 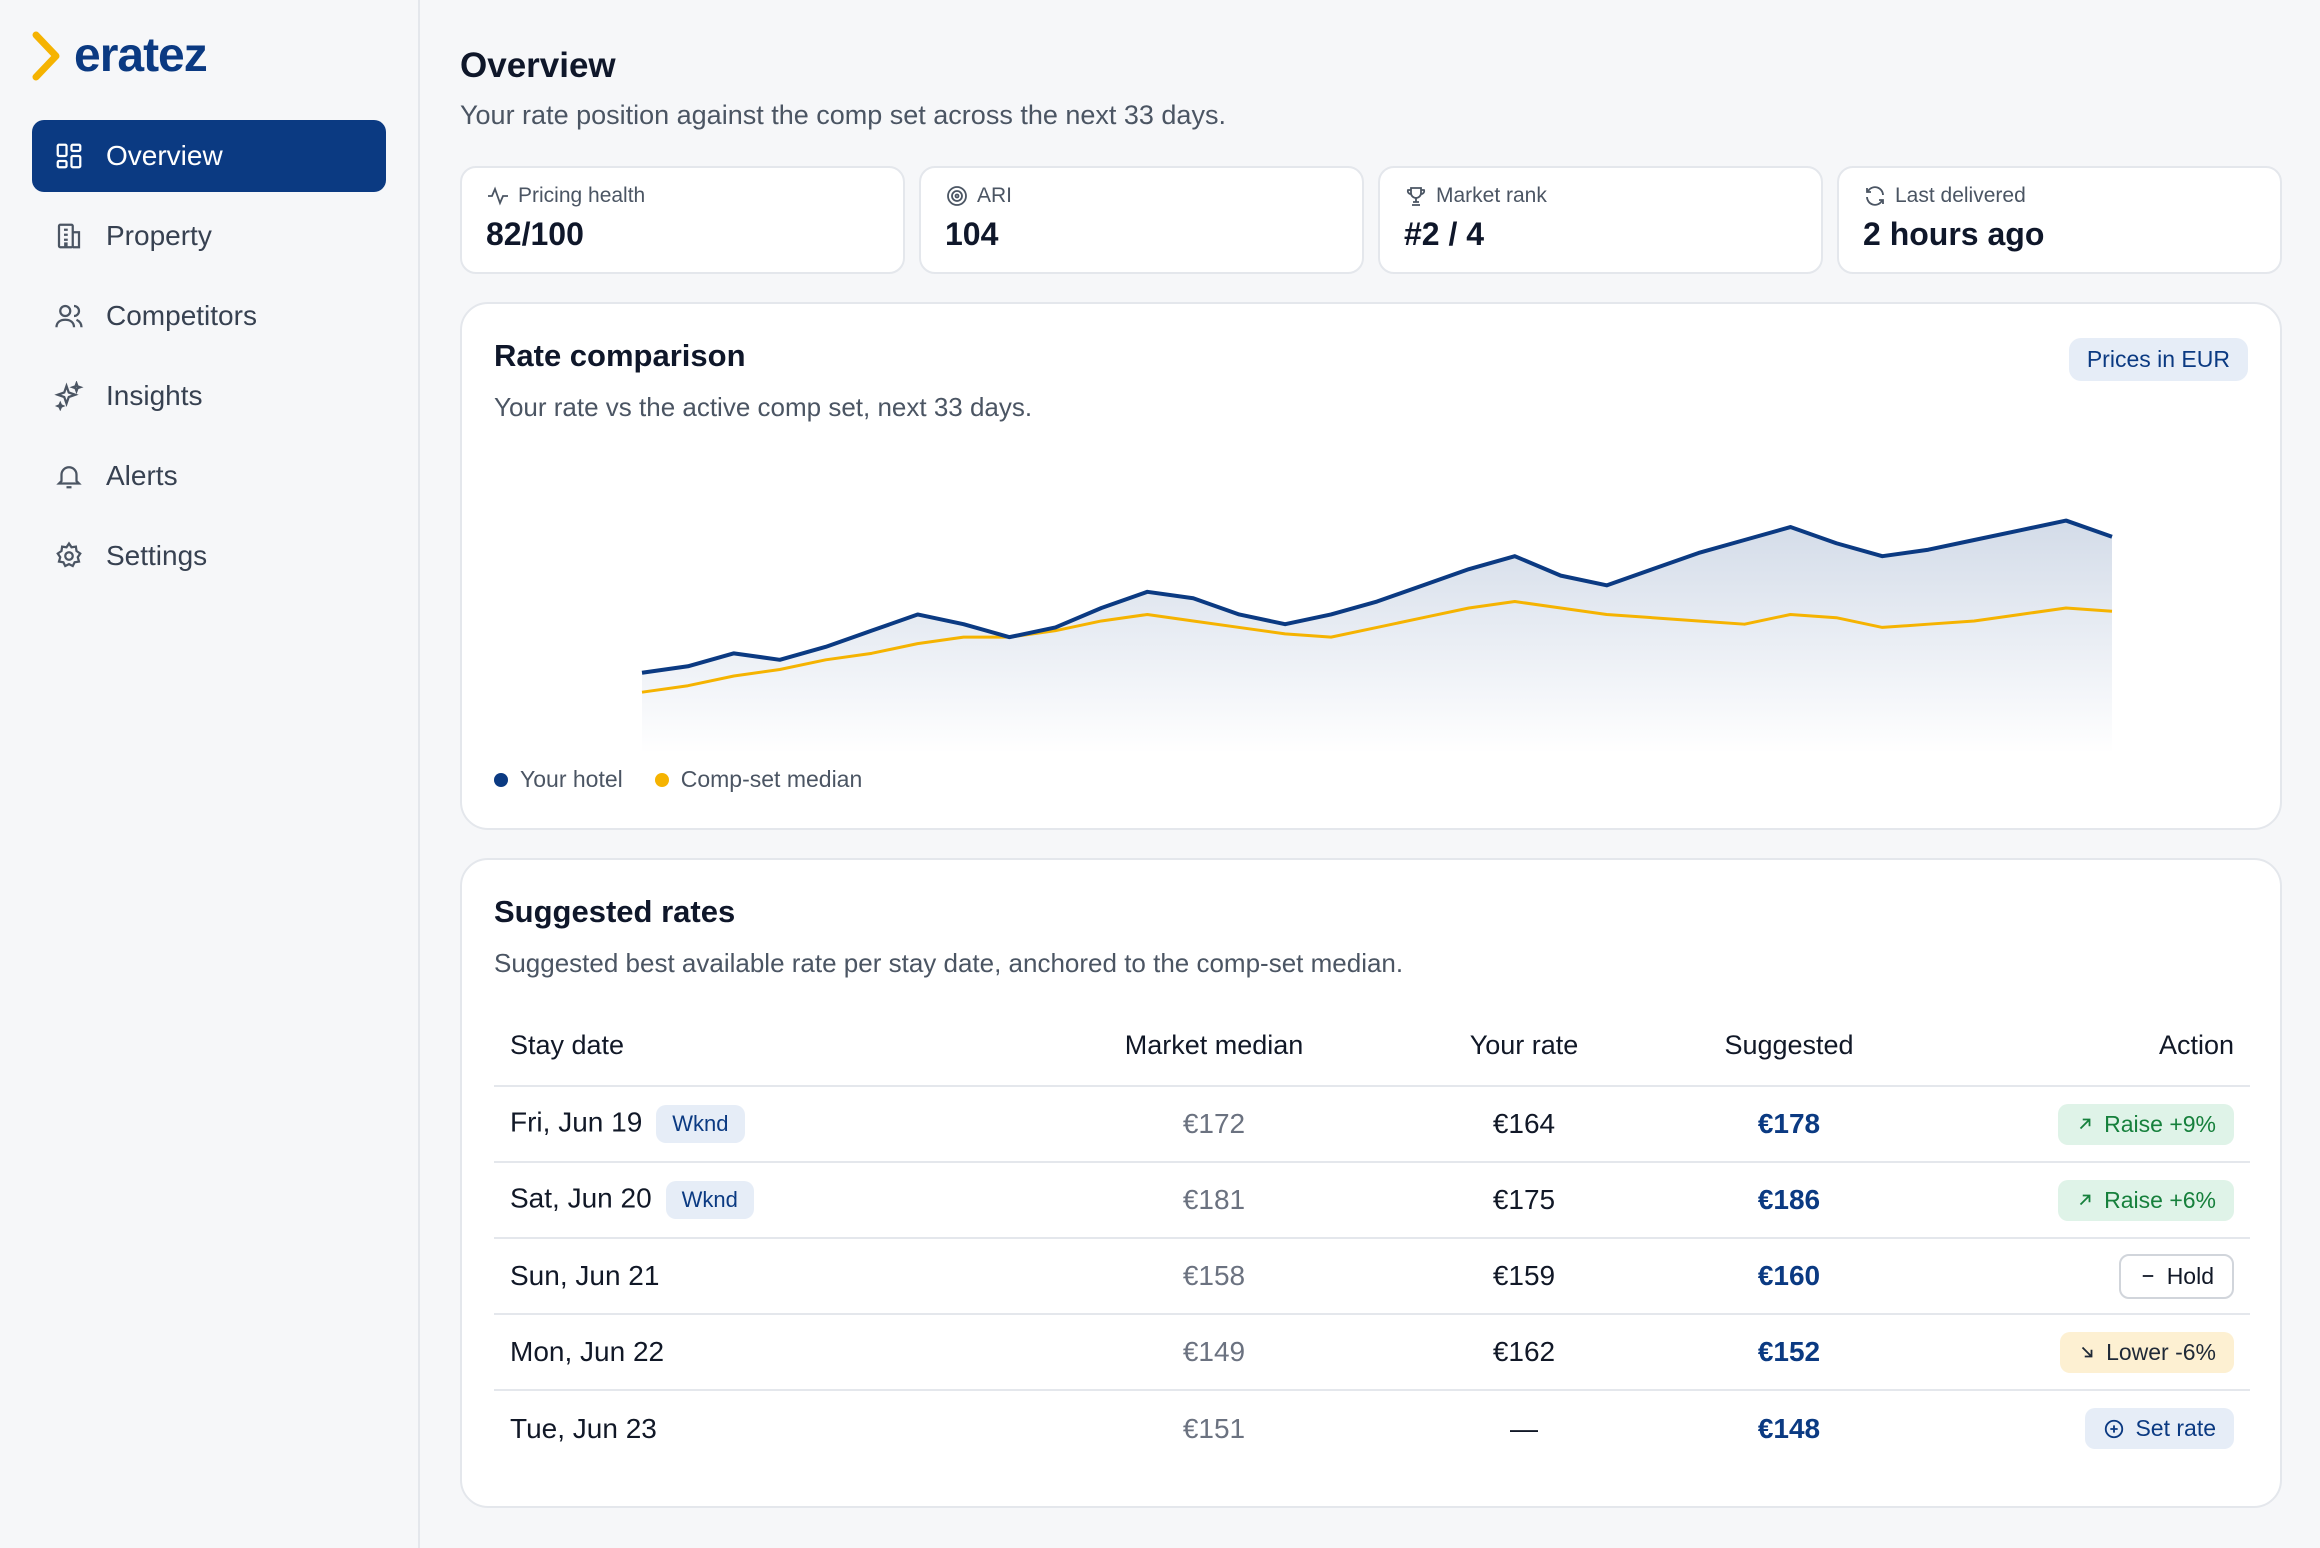 I want to click on hold-button: Hold, so click(x=2176, y=1276).